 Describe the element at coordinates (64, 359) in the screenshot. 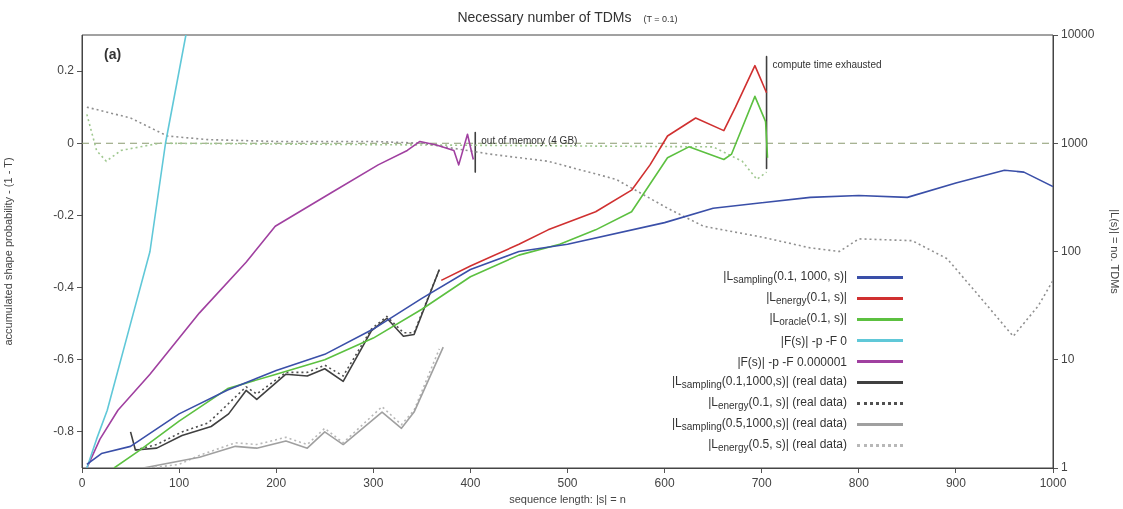

I see `y-tick-label: -0.6` at that location.